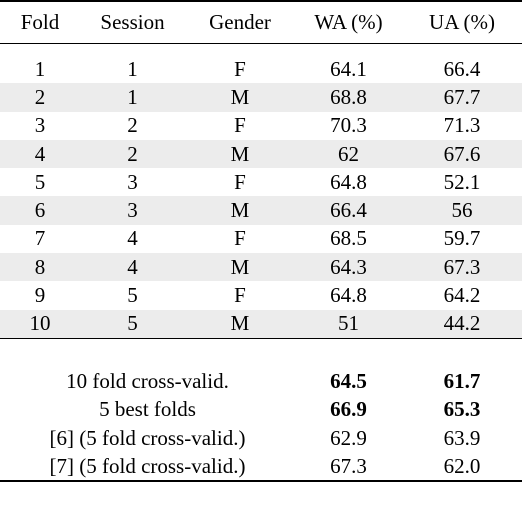  I want to click on fold-cell: 2, so click(40, 97).